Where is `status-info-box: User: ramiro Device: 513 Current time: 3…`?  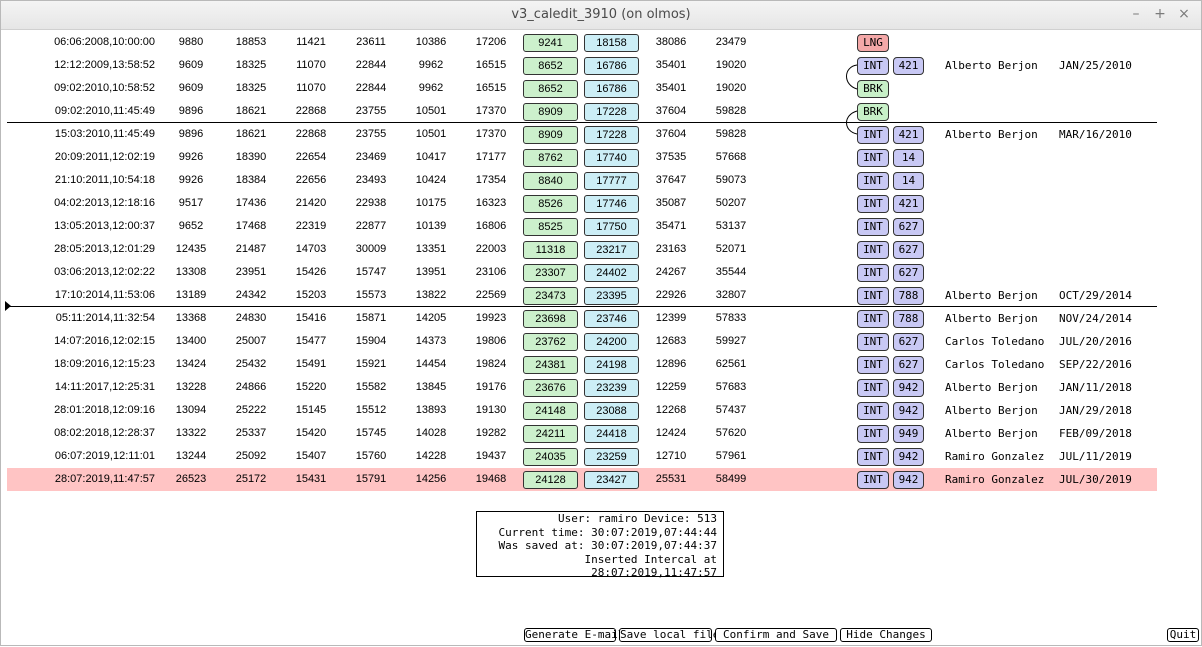
status-info-box: User: ramiro Device: 513 Current time: 3… is located at coordinates (600, 544).